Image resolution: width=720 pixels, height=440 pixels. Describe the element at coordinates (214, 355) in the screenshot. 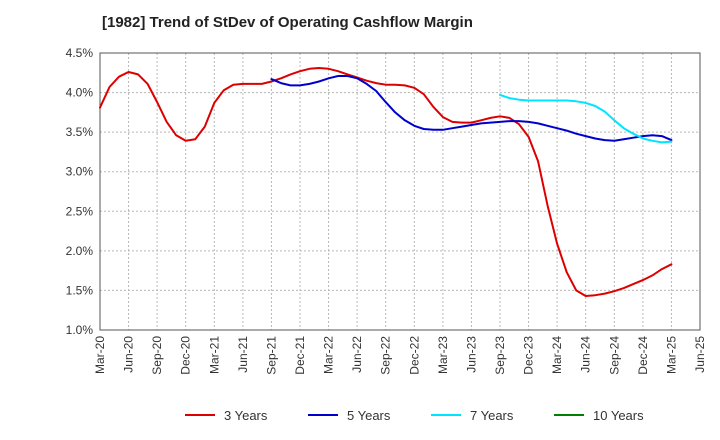

I see `x-tick-label: Mar-21` at that location.